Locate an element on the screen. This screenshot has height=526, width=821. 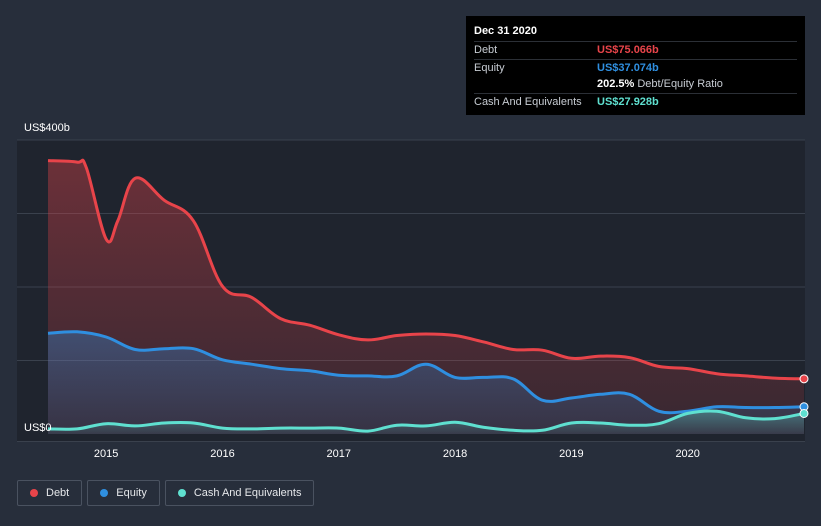
debt-dot-icon is located at coordinates (34, 493).